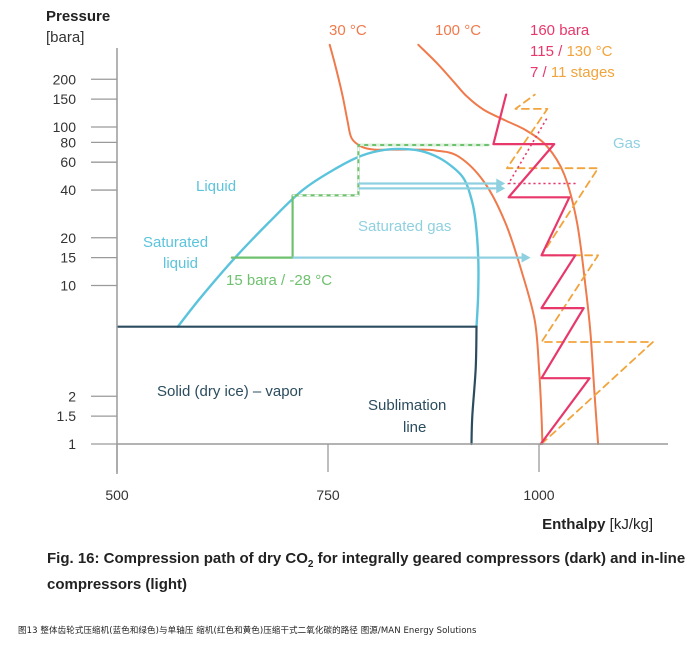 The width and height of the screenshot is (695, 647). Describe the element at coordinates (65, 37) in the screenshot. I see `y-axis-unit: [bara]` at that location.